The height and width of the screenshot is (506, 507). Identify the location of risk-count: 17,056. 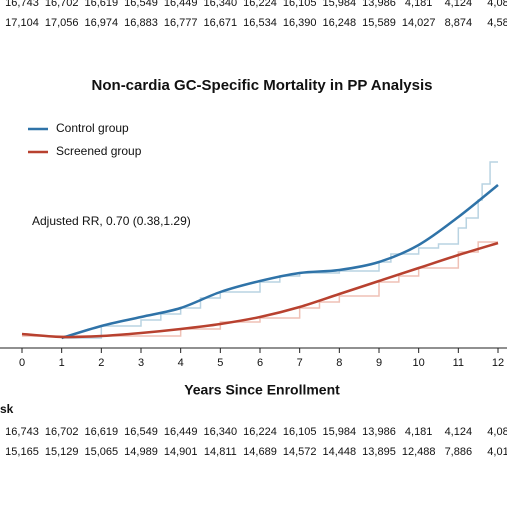
(62, 23).